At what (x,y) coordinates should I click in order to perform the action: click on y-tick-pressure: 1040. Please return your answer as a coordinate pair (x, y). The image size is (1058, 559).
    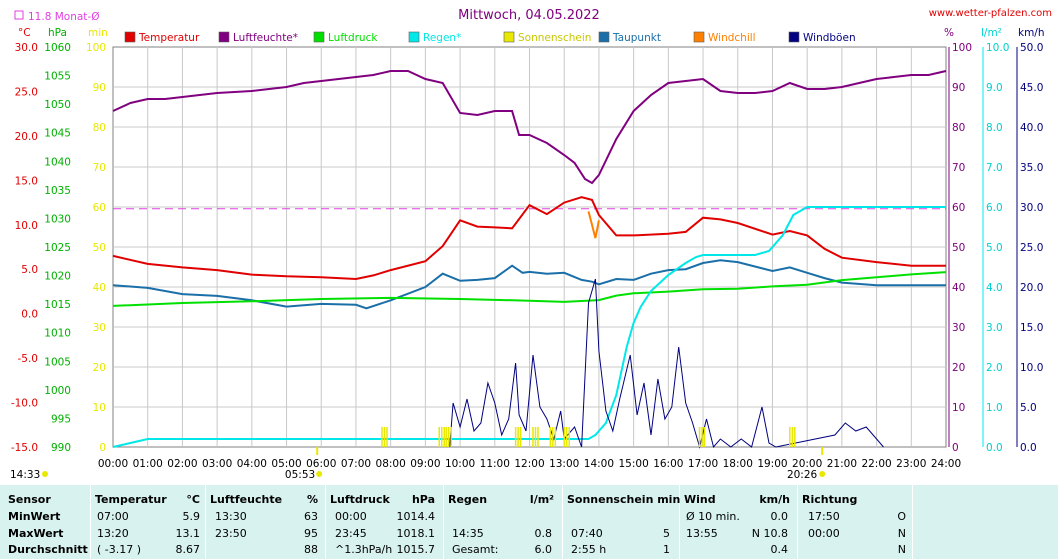
    Looking at the image, I should click on (57, 162).